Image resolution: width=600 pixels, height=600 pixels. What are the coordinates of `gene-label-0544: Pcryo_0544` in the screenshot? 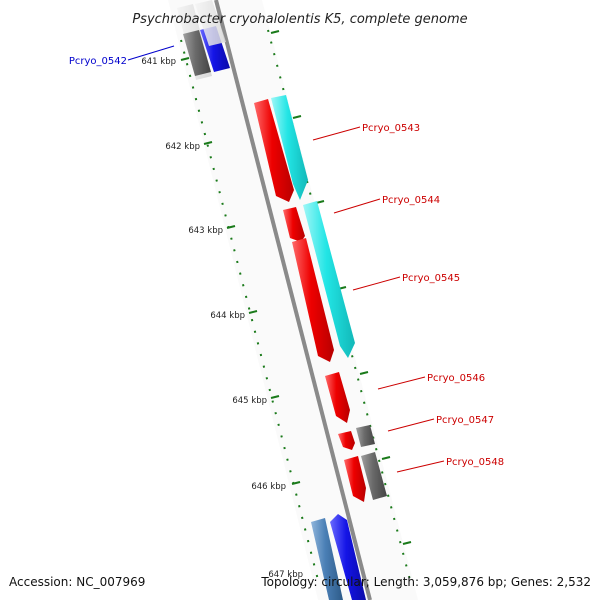 It's located at (411, 200).